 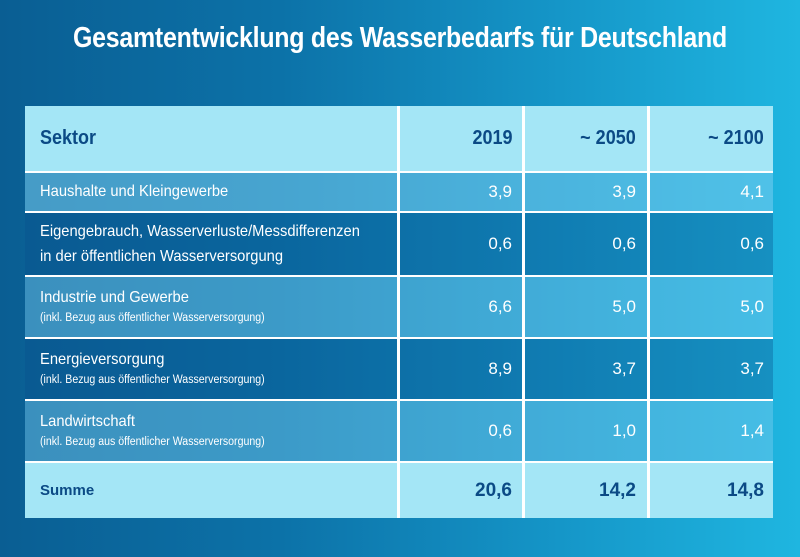 I want to click on sum-label: Summe, so click(x=67, y=490).